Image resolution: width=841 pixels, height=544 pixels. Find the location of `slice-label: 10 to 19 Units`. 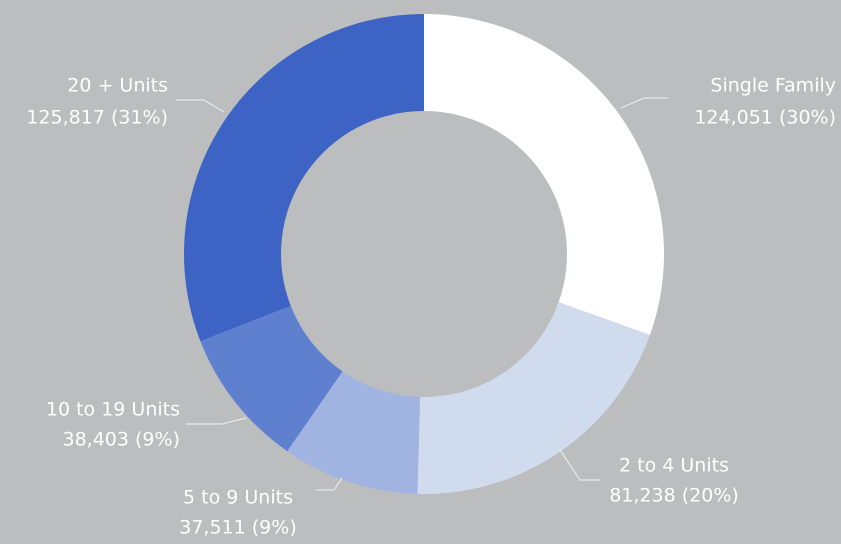

slice-label: 10 to 19 Units is located at coordinates (113, 410).